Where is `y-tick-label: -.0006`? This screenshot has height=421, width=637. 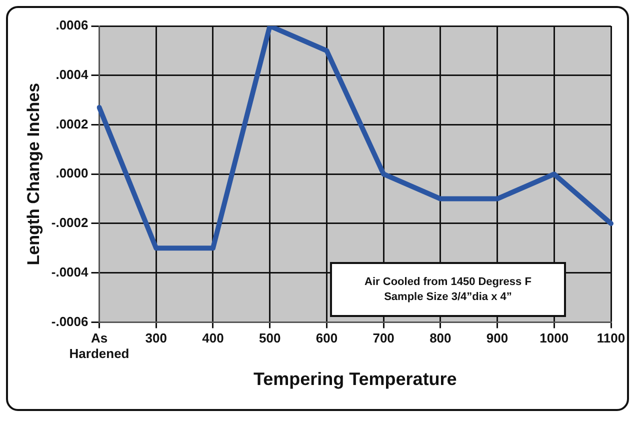 y-tick-label: -.0006 is located at coordinates (69, 321).